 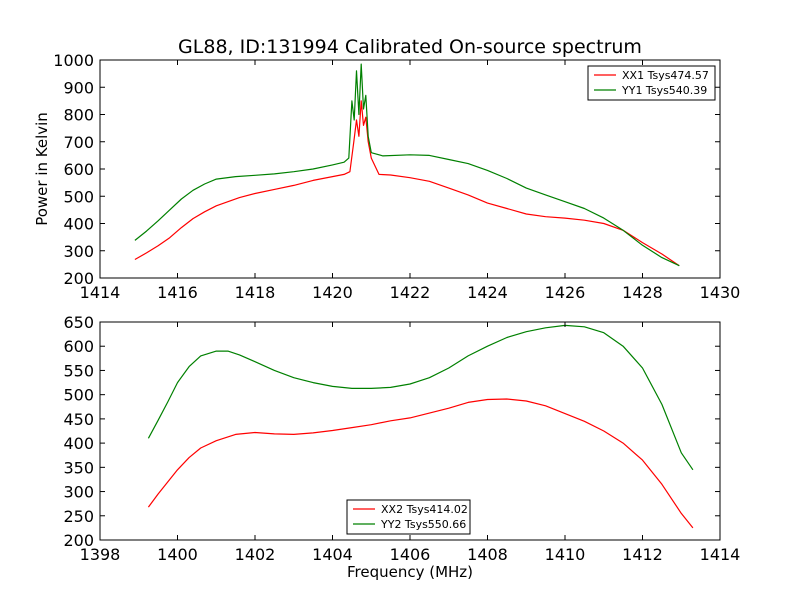 I want to click on x-tick-label: 1426, so click(x=565, y=292).